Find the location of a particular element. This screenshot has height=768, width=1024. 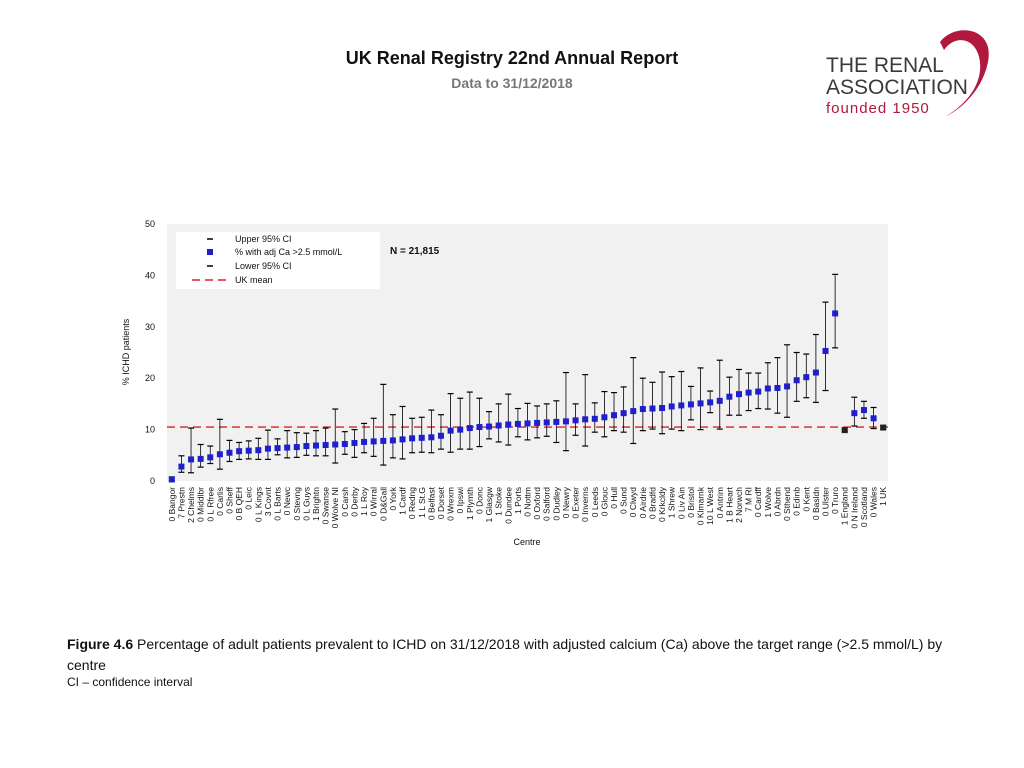

legend-upper-label: Upper 95% CI is located at coordinates (263, 239).